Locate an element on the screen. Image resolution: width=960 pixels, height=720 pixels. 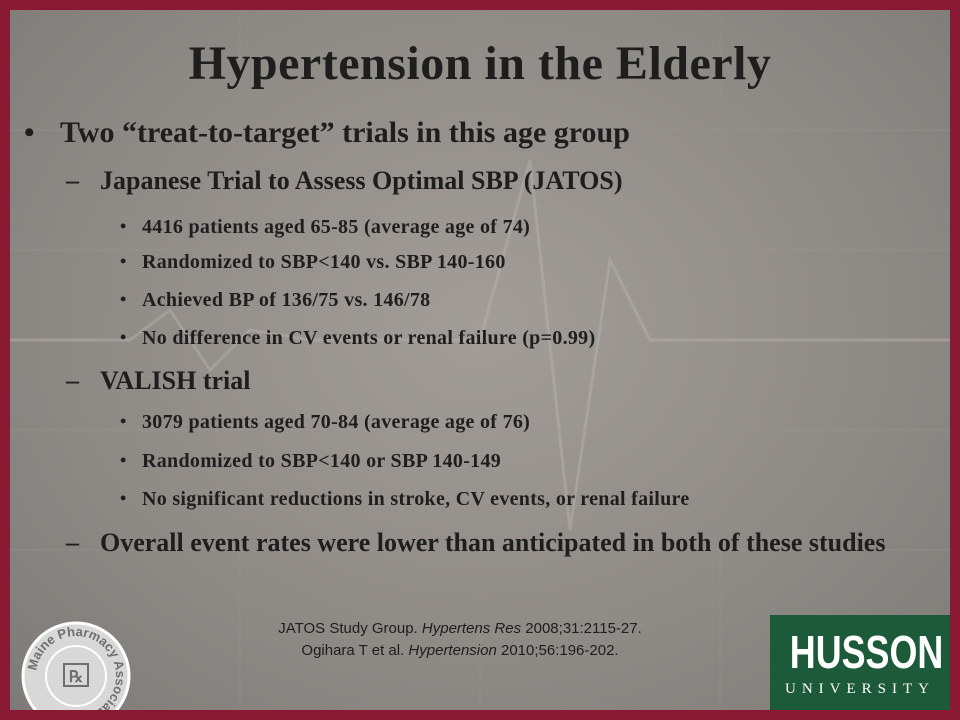
husson-university-logo: HUSSON UNIVERSITY is located at coordinates (860, 662).